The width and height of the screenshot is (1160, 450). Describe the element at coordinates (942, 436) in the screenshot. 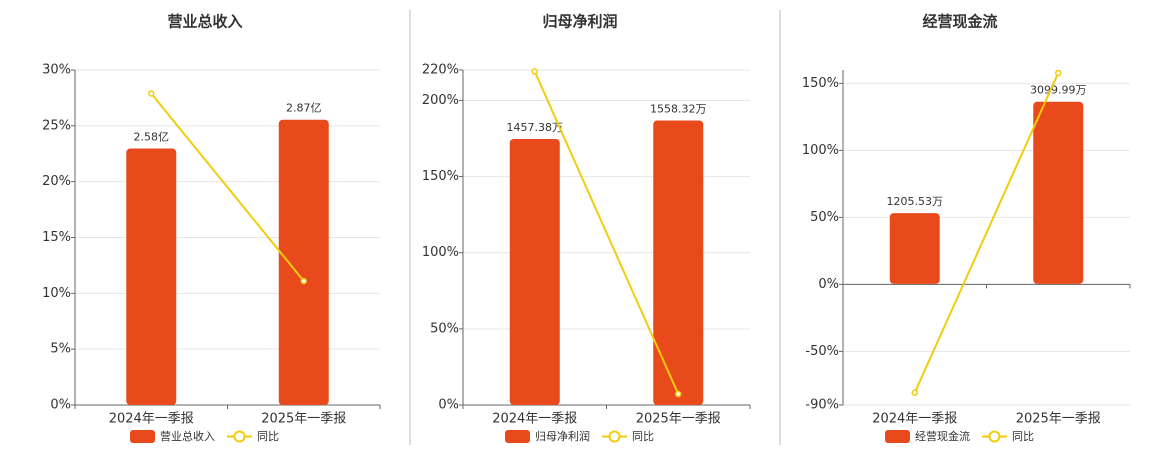

I see `legend-label: 经营现金流` at that location.